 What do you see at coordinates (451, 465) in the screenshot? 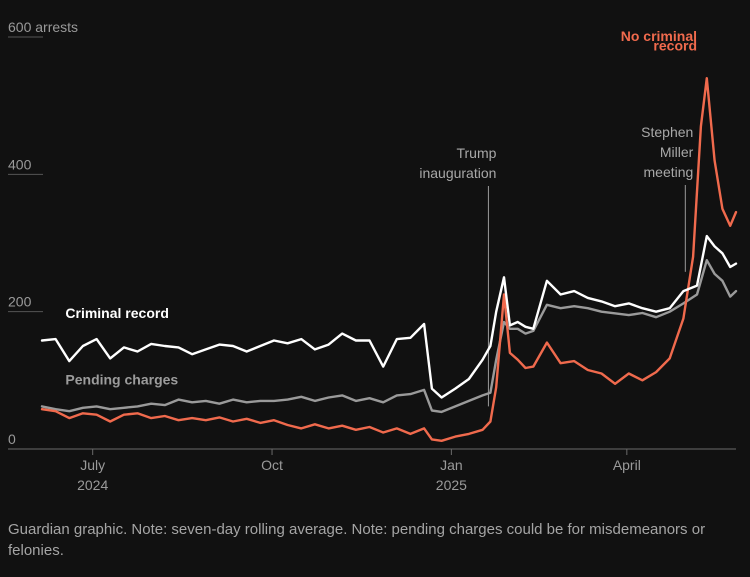
I see `x-tick-label-jan: Jan` at bounding box center [451, 465].